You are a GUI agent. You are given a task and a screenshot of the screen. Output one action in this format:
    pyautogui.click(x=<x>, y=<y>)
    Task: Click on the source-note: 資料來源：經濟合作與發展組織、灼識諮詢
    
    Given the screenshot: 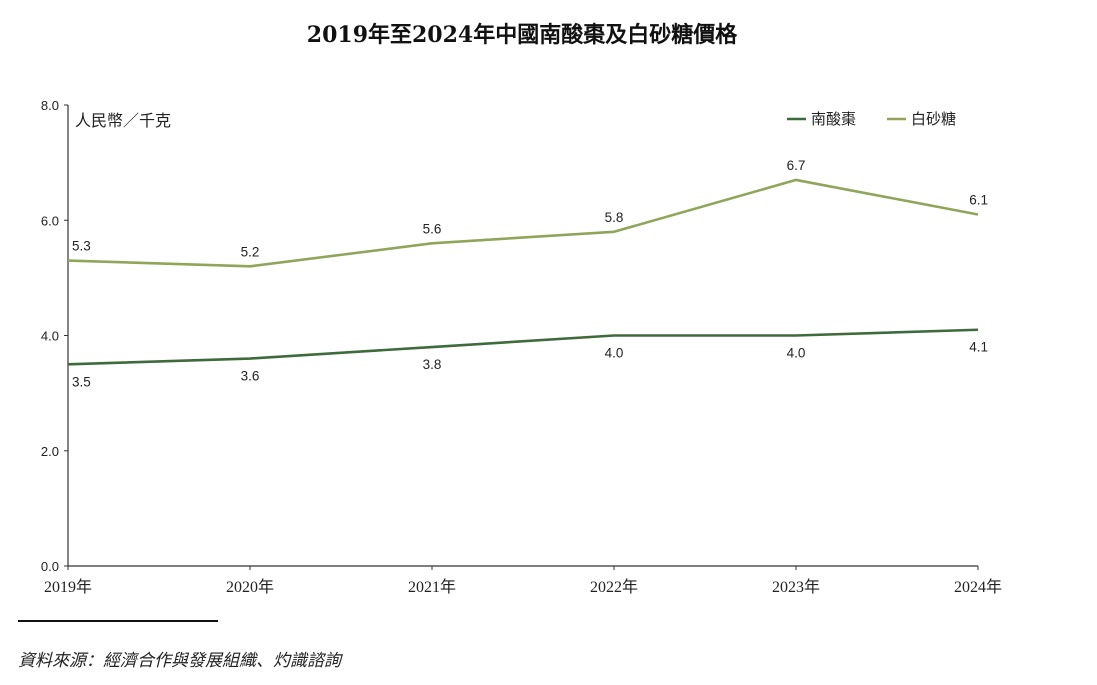 What is the action you would take?
    pyautogui.click(x=180, y=661)
    